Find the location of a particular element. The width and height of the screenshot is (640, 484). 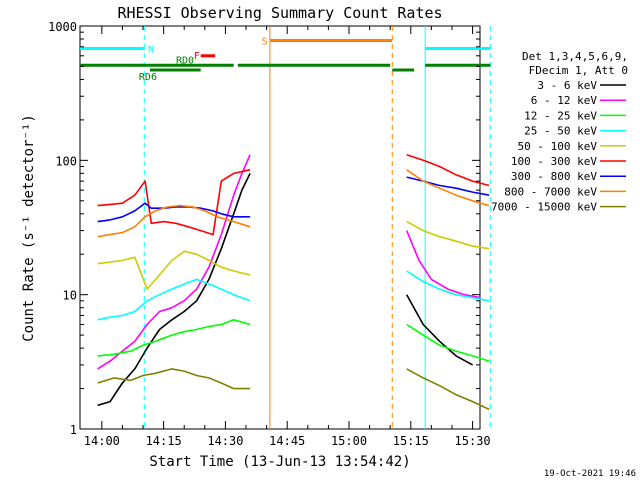

flag-label-s: S is located at coordinates (265, 41).